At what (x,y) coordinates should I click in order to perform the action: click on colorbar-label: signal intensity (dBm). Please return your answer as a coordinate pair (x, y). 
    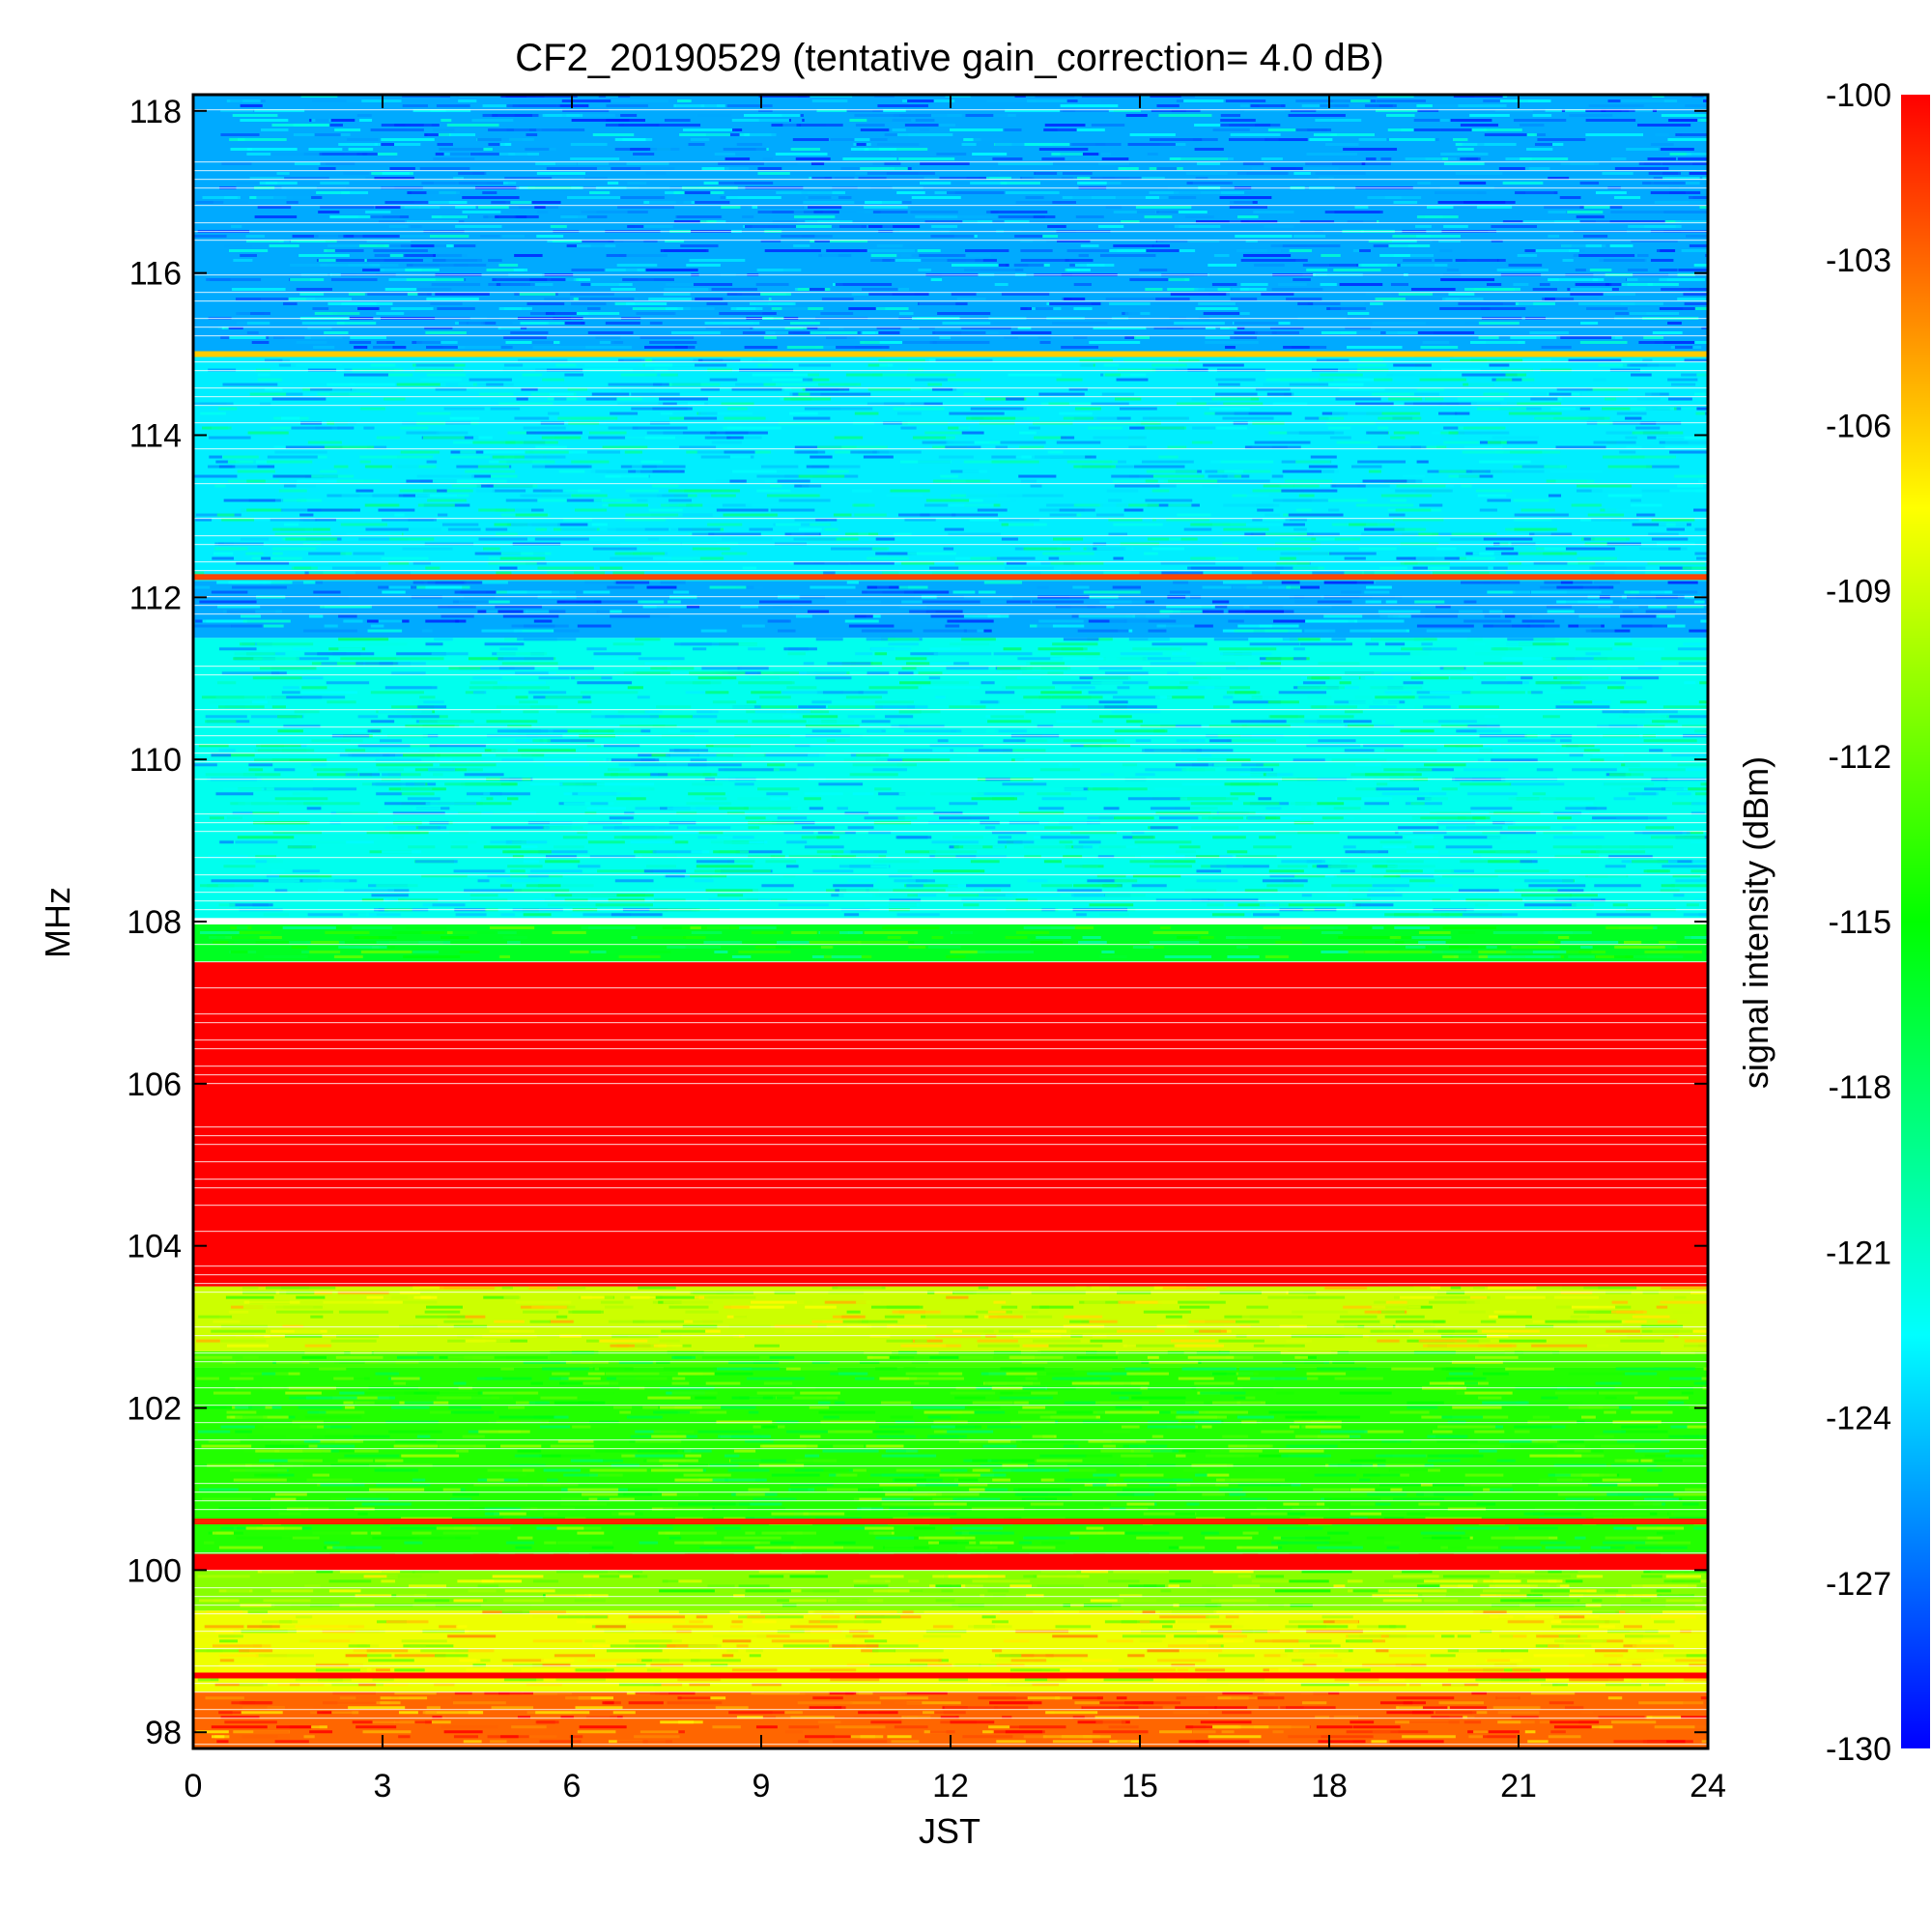
    Looking at the image, I should click on (1756, 922).